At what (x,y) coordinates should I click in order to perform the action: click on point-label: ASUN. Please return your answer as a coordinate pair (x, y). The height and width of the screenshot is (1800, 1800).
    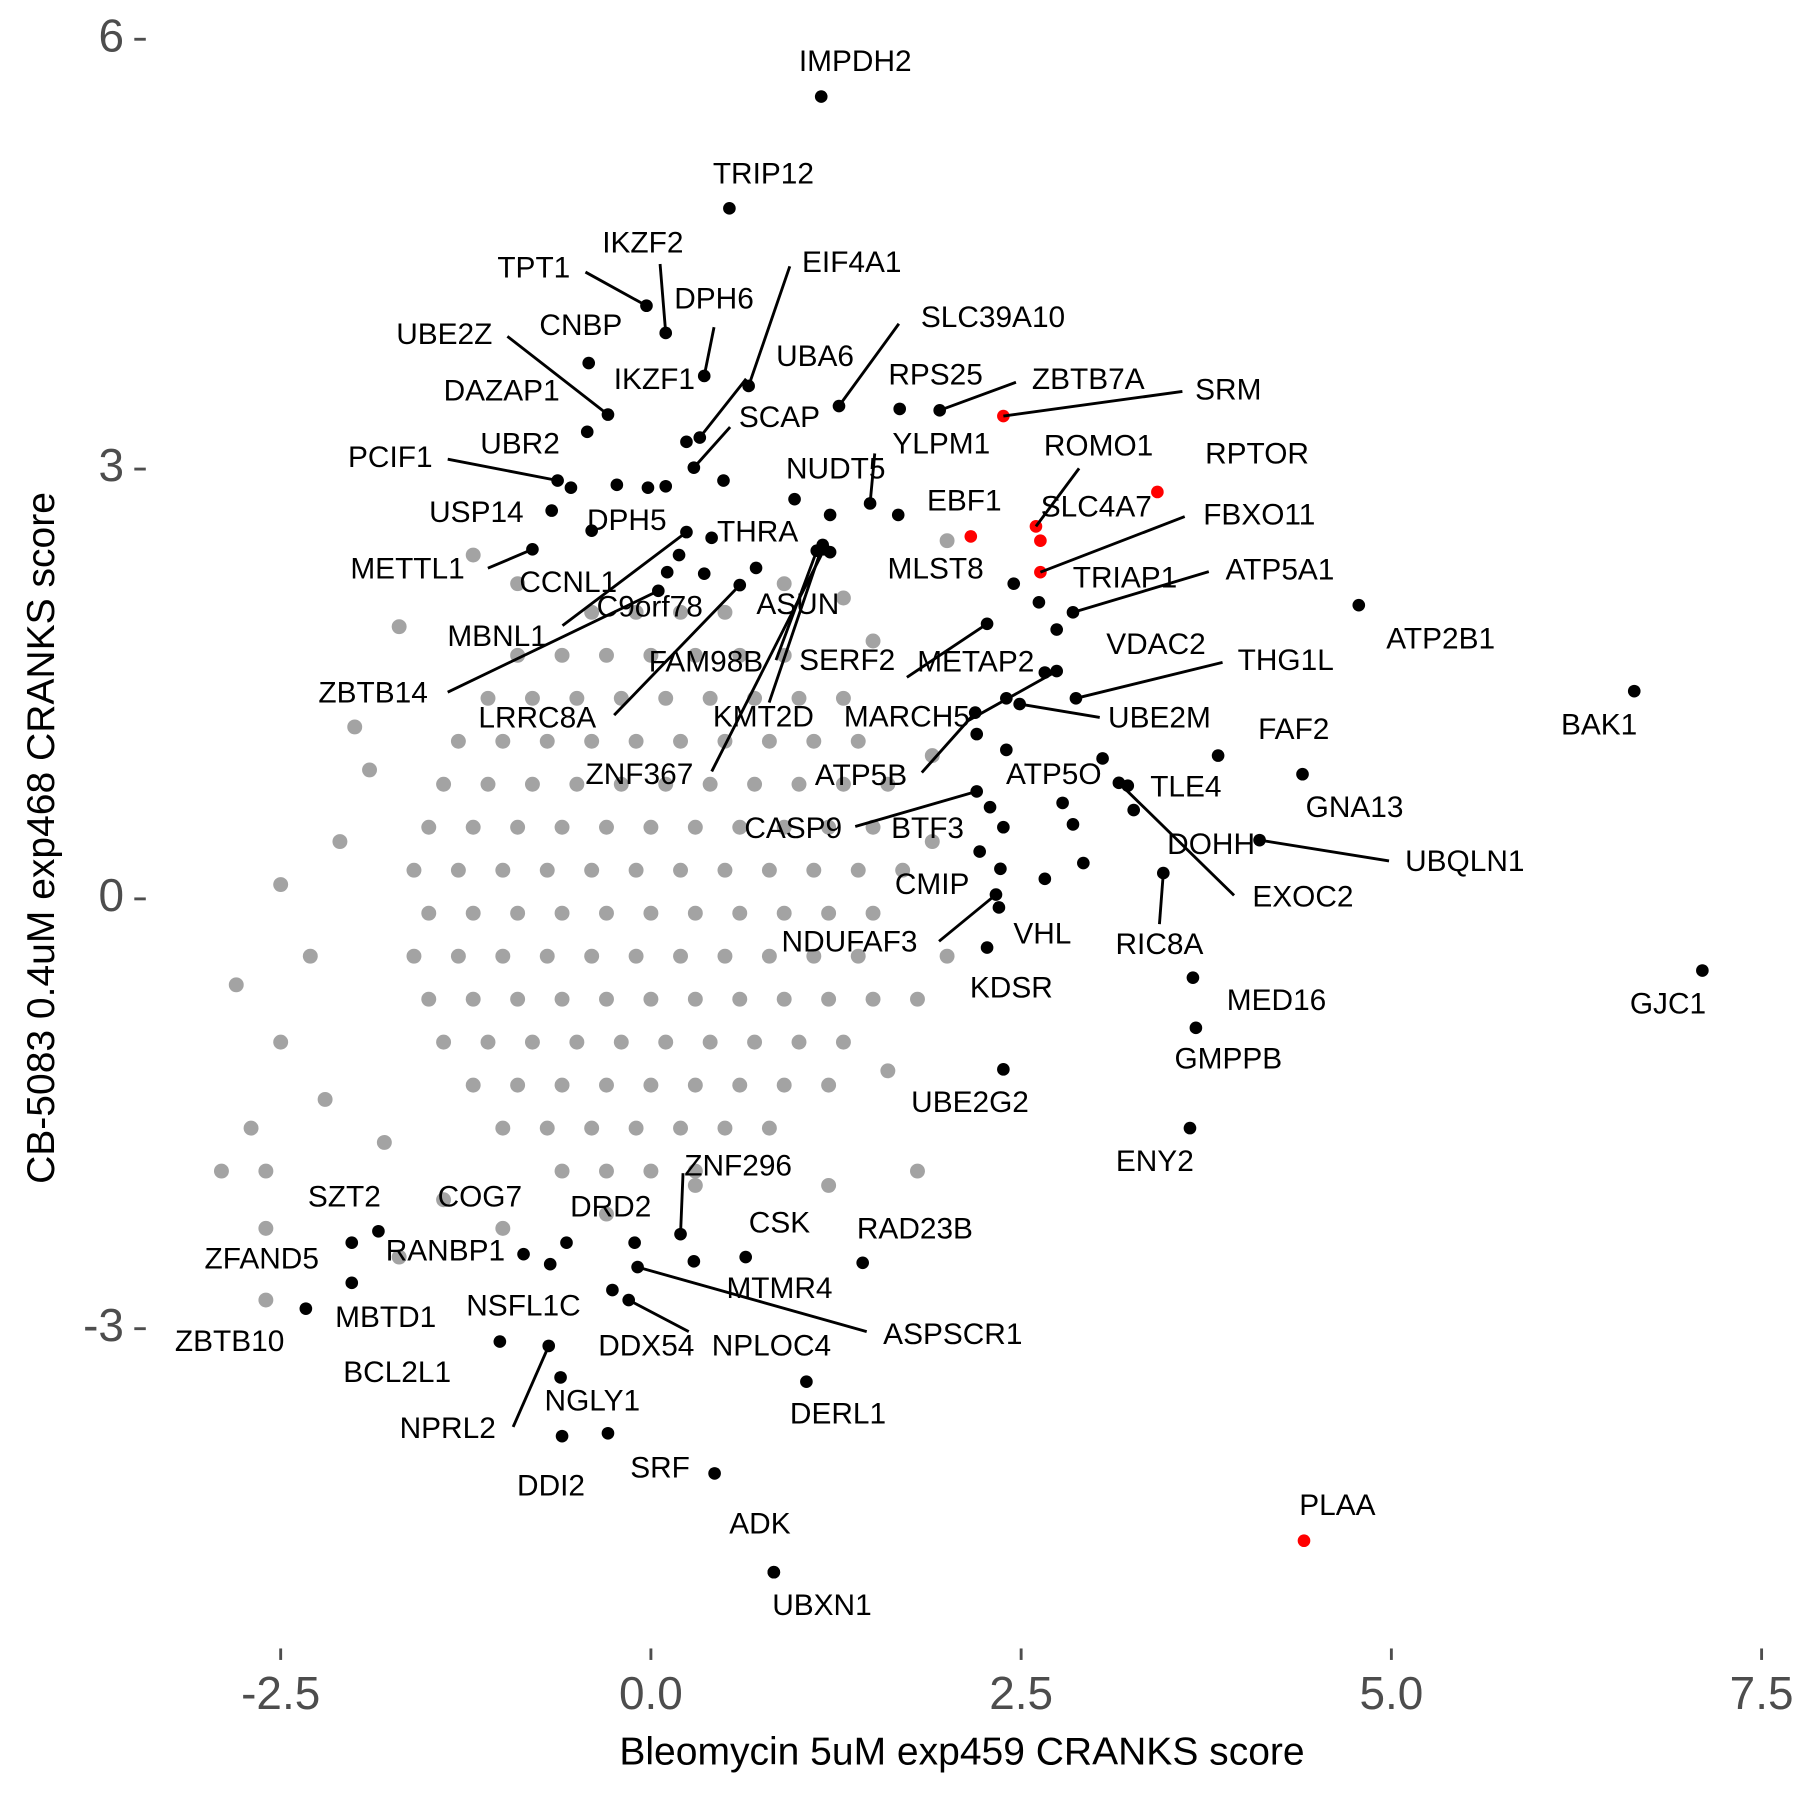
    Looking at the image, I should click on (797, 604).